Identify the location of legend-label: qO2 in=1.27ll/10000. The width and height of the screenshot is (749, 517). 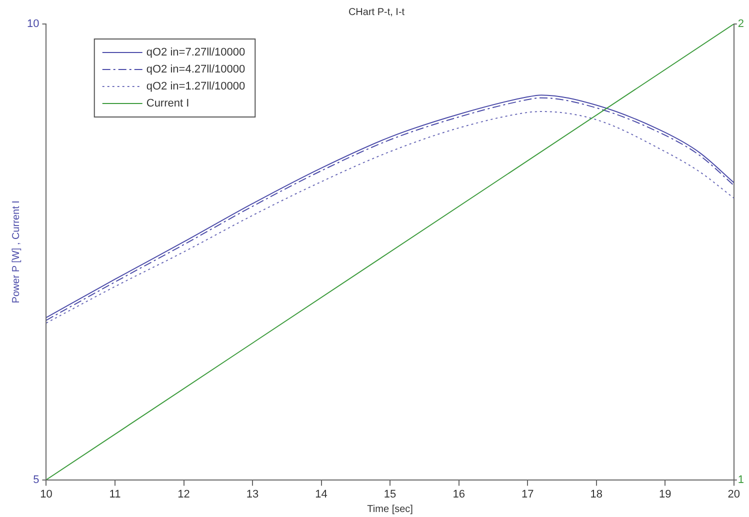
(196, 86).